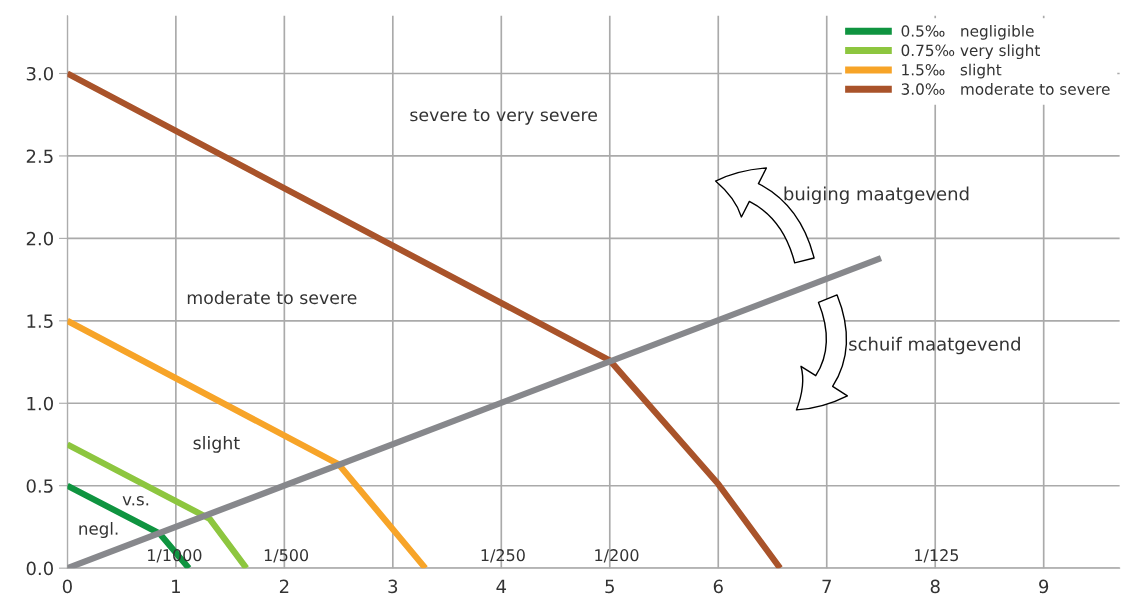 The image size is (1123, 607). Describe the element at coordinates (272, 297) in the screenshot. I see `annotation: moderate to severe` at that location.